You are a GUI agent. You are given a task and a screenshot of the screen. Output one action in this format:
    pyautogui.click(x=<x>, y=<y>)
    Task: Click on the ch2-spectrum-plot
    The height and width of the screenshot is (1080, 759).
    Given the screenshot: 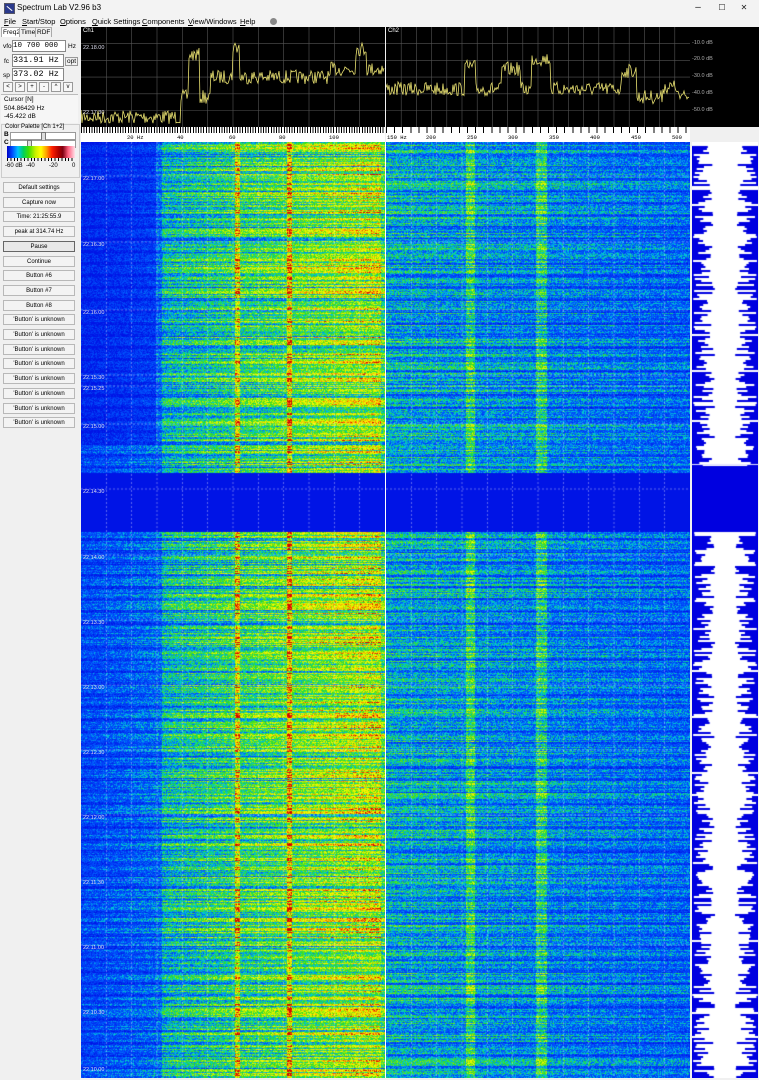 What is the action you would take?
    pyautogui.click(x=538, y=77)
    